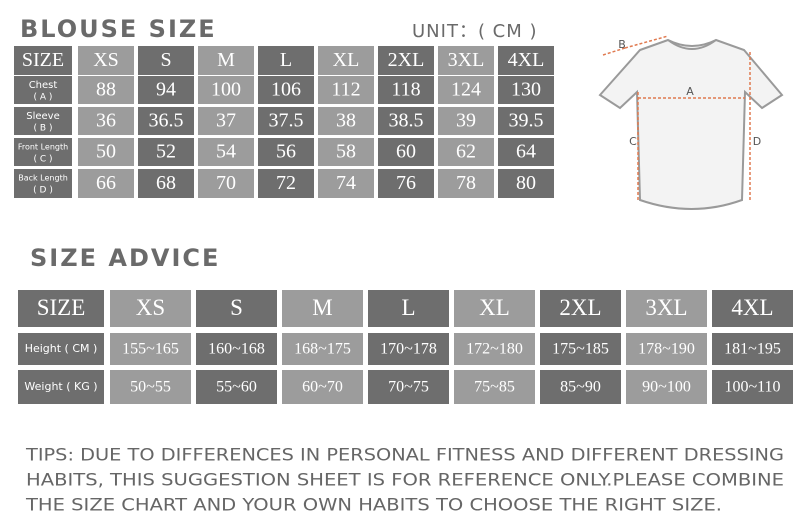 The image size is (800, 524). Describe the element at coordinates (322, 387) in the screenshot. I see `value-text: 60~70` at that location.